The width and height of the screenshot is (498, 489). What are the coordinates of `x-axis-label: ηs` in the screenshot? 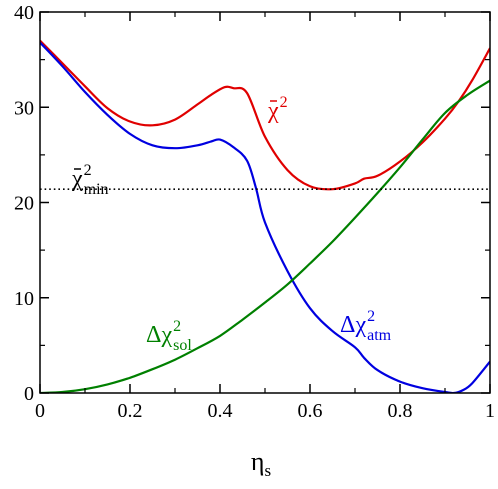 It's located at (261, 463).